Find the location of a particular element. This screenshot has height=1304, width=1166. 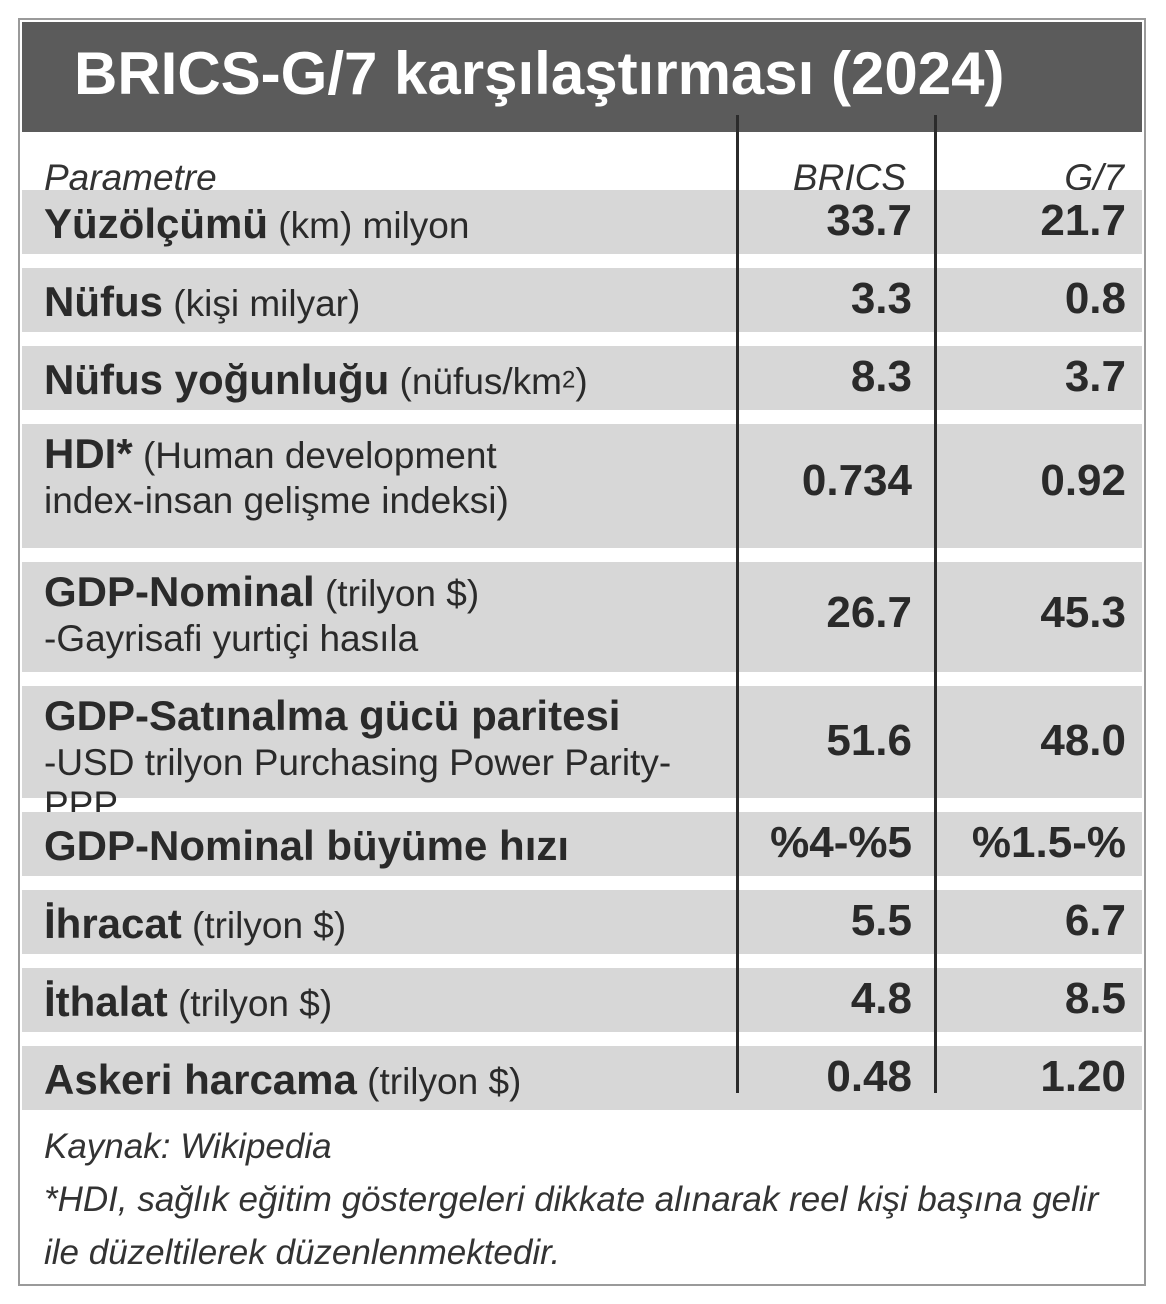

row-label-subline: index-insan gelişme indeksi) is located at coordinates (276, 500).